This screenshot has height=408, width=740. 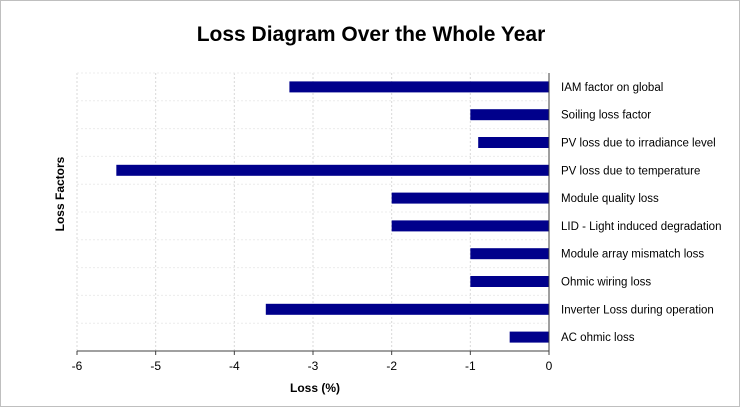 What do you see at coordinates (612, 88) in the screenshot?
I see `category-label: IAM factor on global` at bounding box center [612, 88].